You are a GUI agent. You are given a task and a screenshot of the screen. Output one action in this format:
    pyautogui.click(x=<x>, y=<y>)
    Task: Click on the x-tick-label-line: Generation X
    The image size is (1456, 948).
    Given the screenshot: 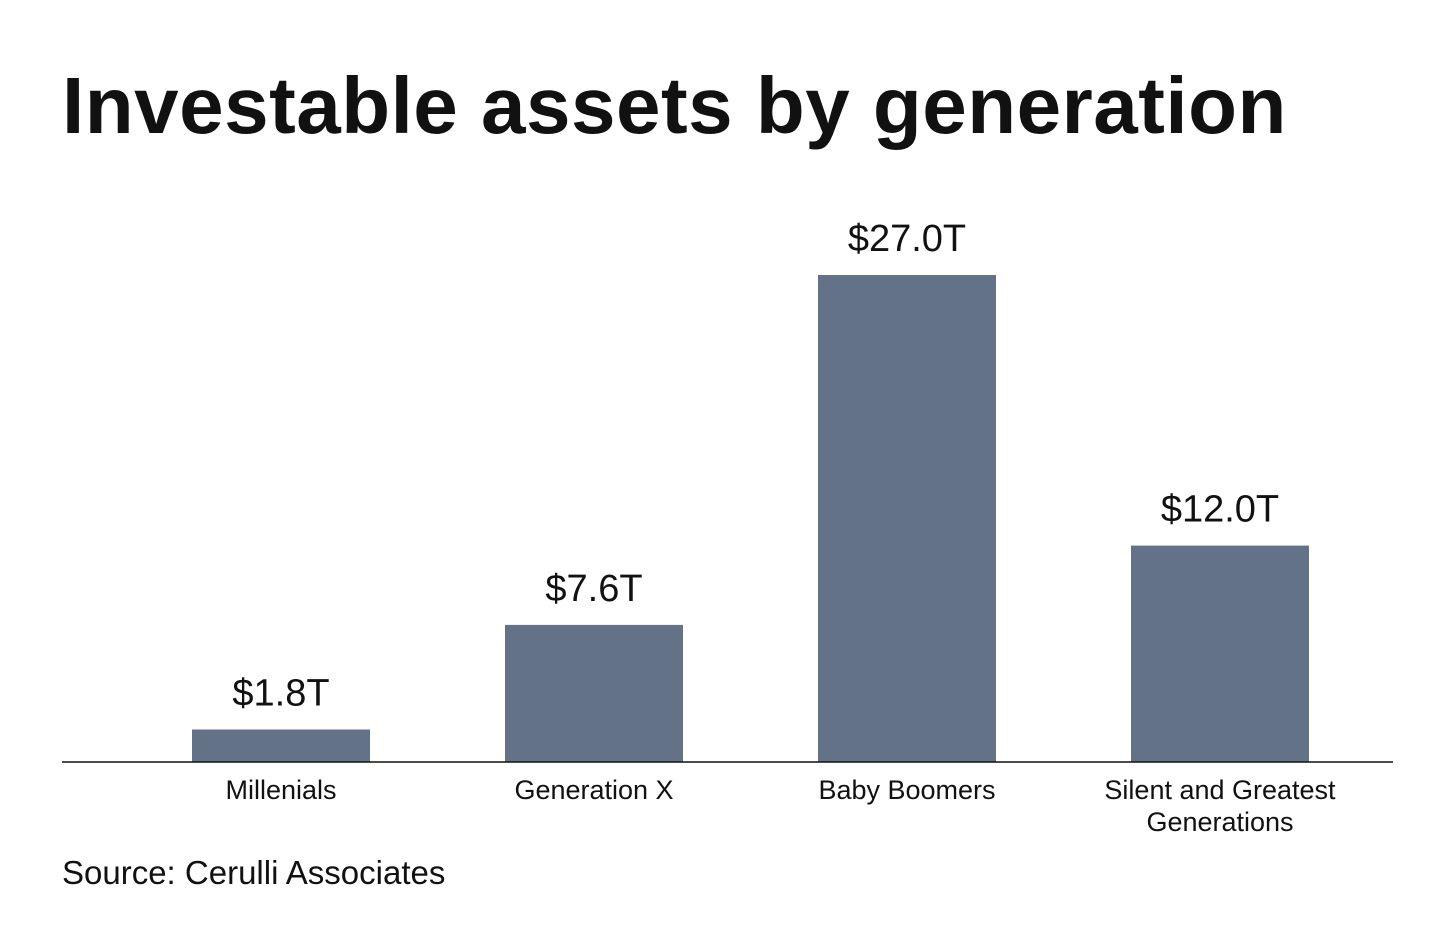 What is the action you would take?
    pyautogui.click(x=593, y=790)
    